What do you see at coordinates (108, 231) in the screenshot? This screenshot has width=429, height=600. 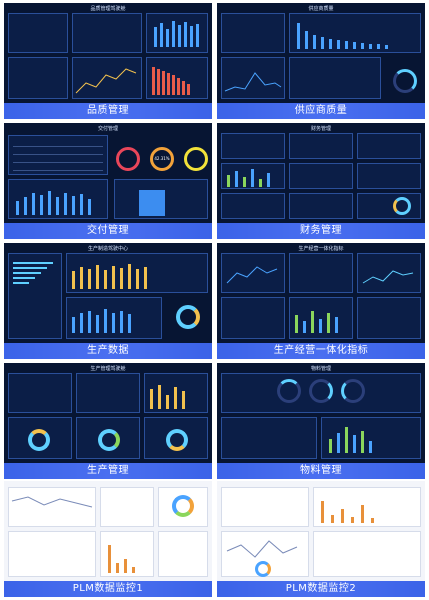 I see `tile-caption: 交付管理` at bounding box center [108, 231].